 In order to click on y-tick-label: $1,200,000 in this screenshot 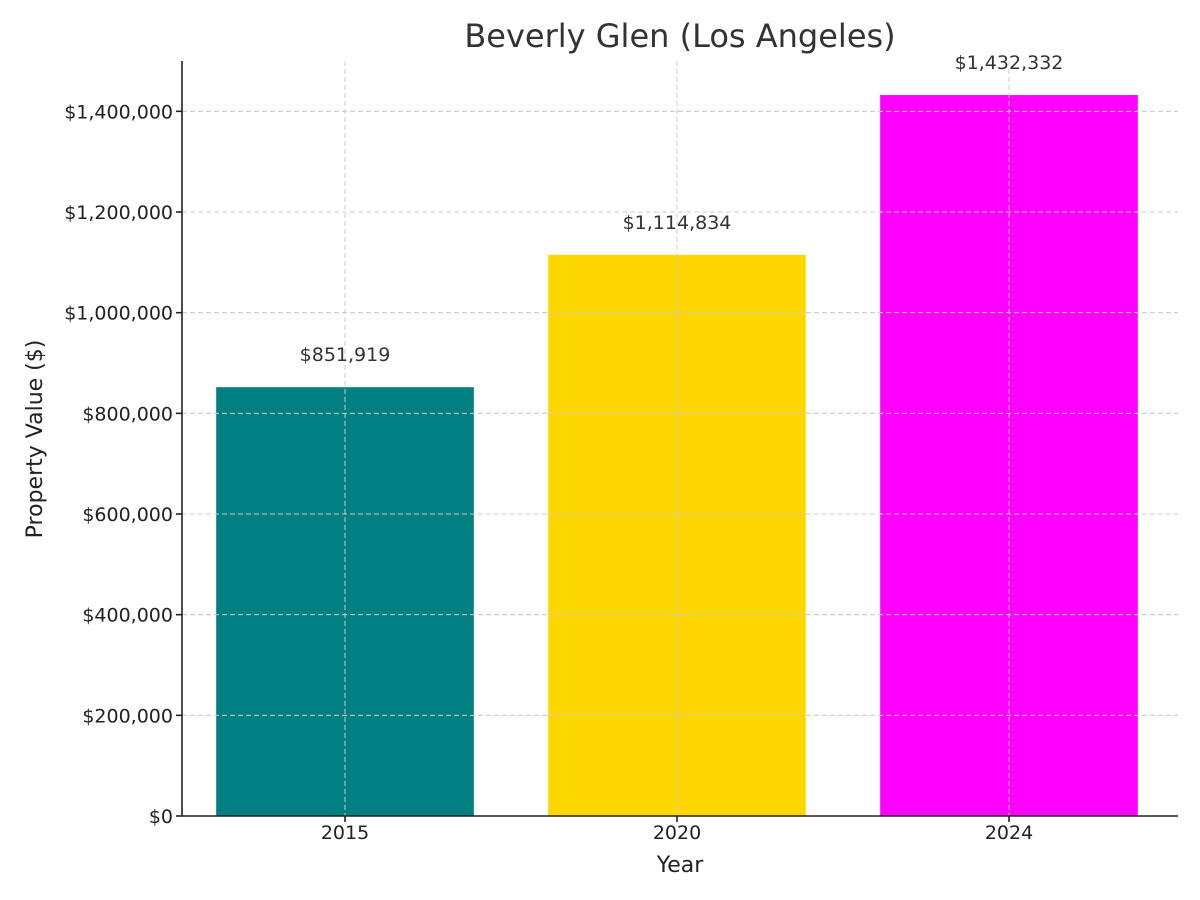, I will do `click(118, 213)`.